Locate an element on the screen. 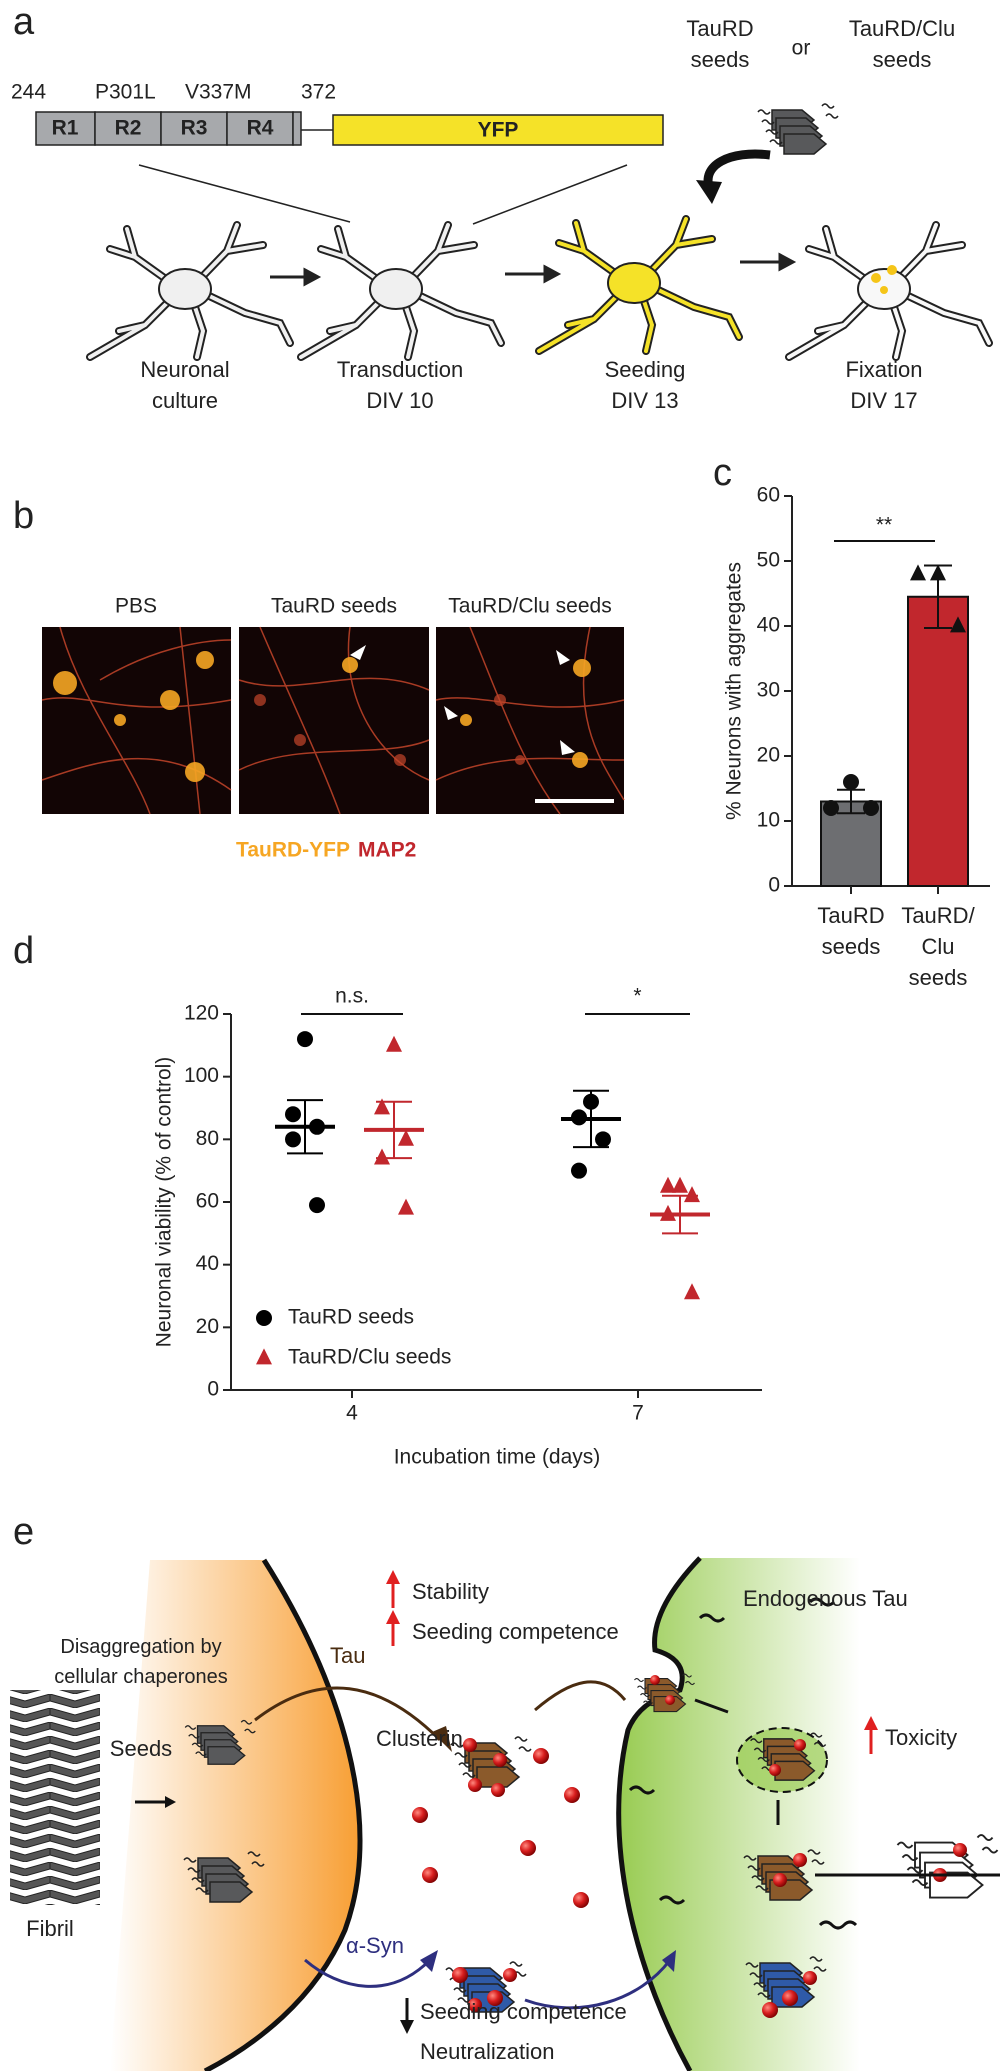 The height and width of the screenshot is (2071, 1001). tag-label: YFP is located at coordinates (498, 130).